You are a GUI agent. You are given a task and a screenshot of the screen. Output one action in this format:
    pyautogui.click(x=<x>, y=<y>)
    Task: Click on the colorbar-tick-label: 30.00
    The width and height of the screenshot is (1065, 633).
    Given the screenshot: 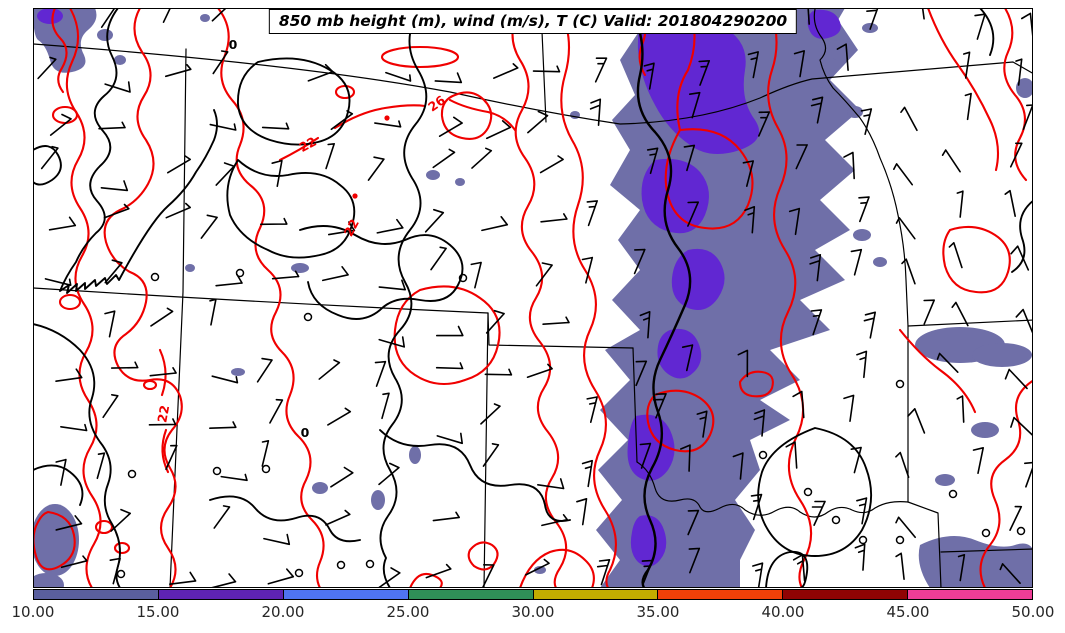 What is the action you would take?
    pyautogui.click(x=533, y=612)
    